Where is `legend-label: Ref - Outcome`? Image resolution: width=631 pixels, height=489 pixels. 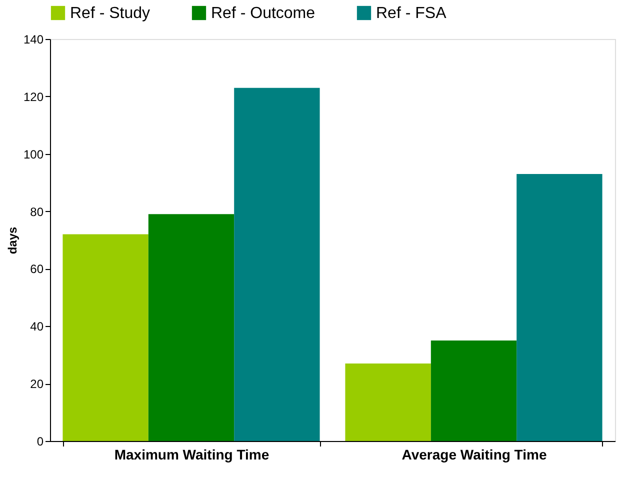
legend-label: Ref - Outcome is located at coordinates (263, 13).